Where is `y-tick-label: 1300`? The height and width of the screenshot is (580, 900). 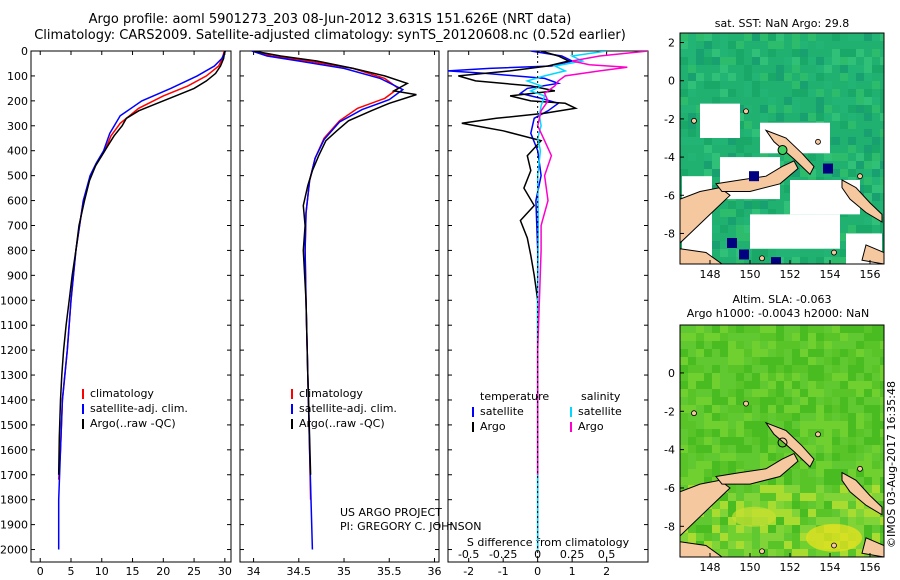
y-tick-label: 1300 is located at coordinates (14, 375).